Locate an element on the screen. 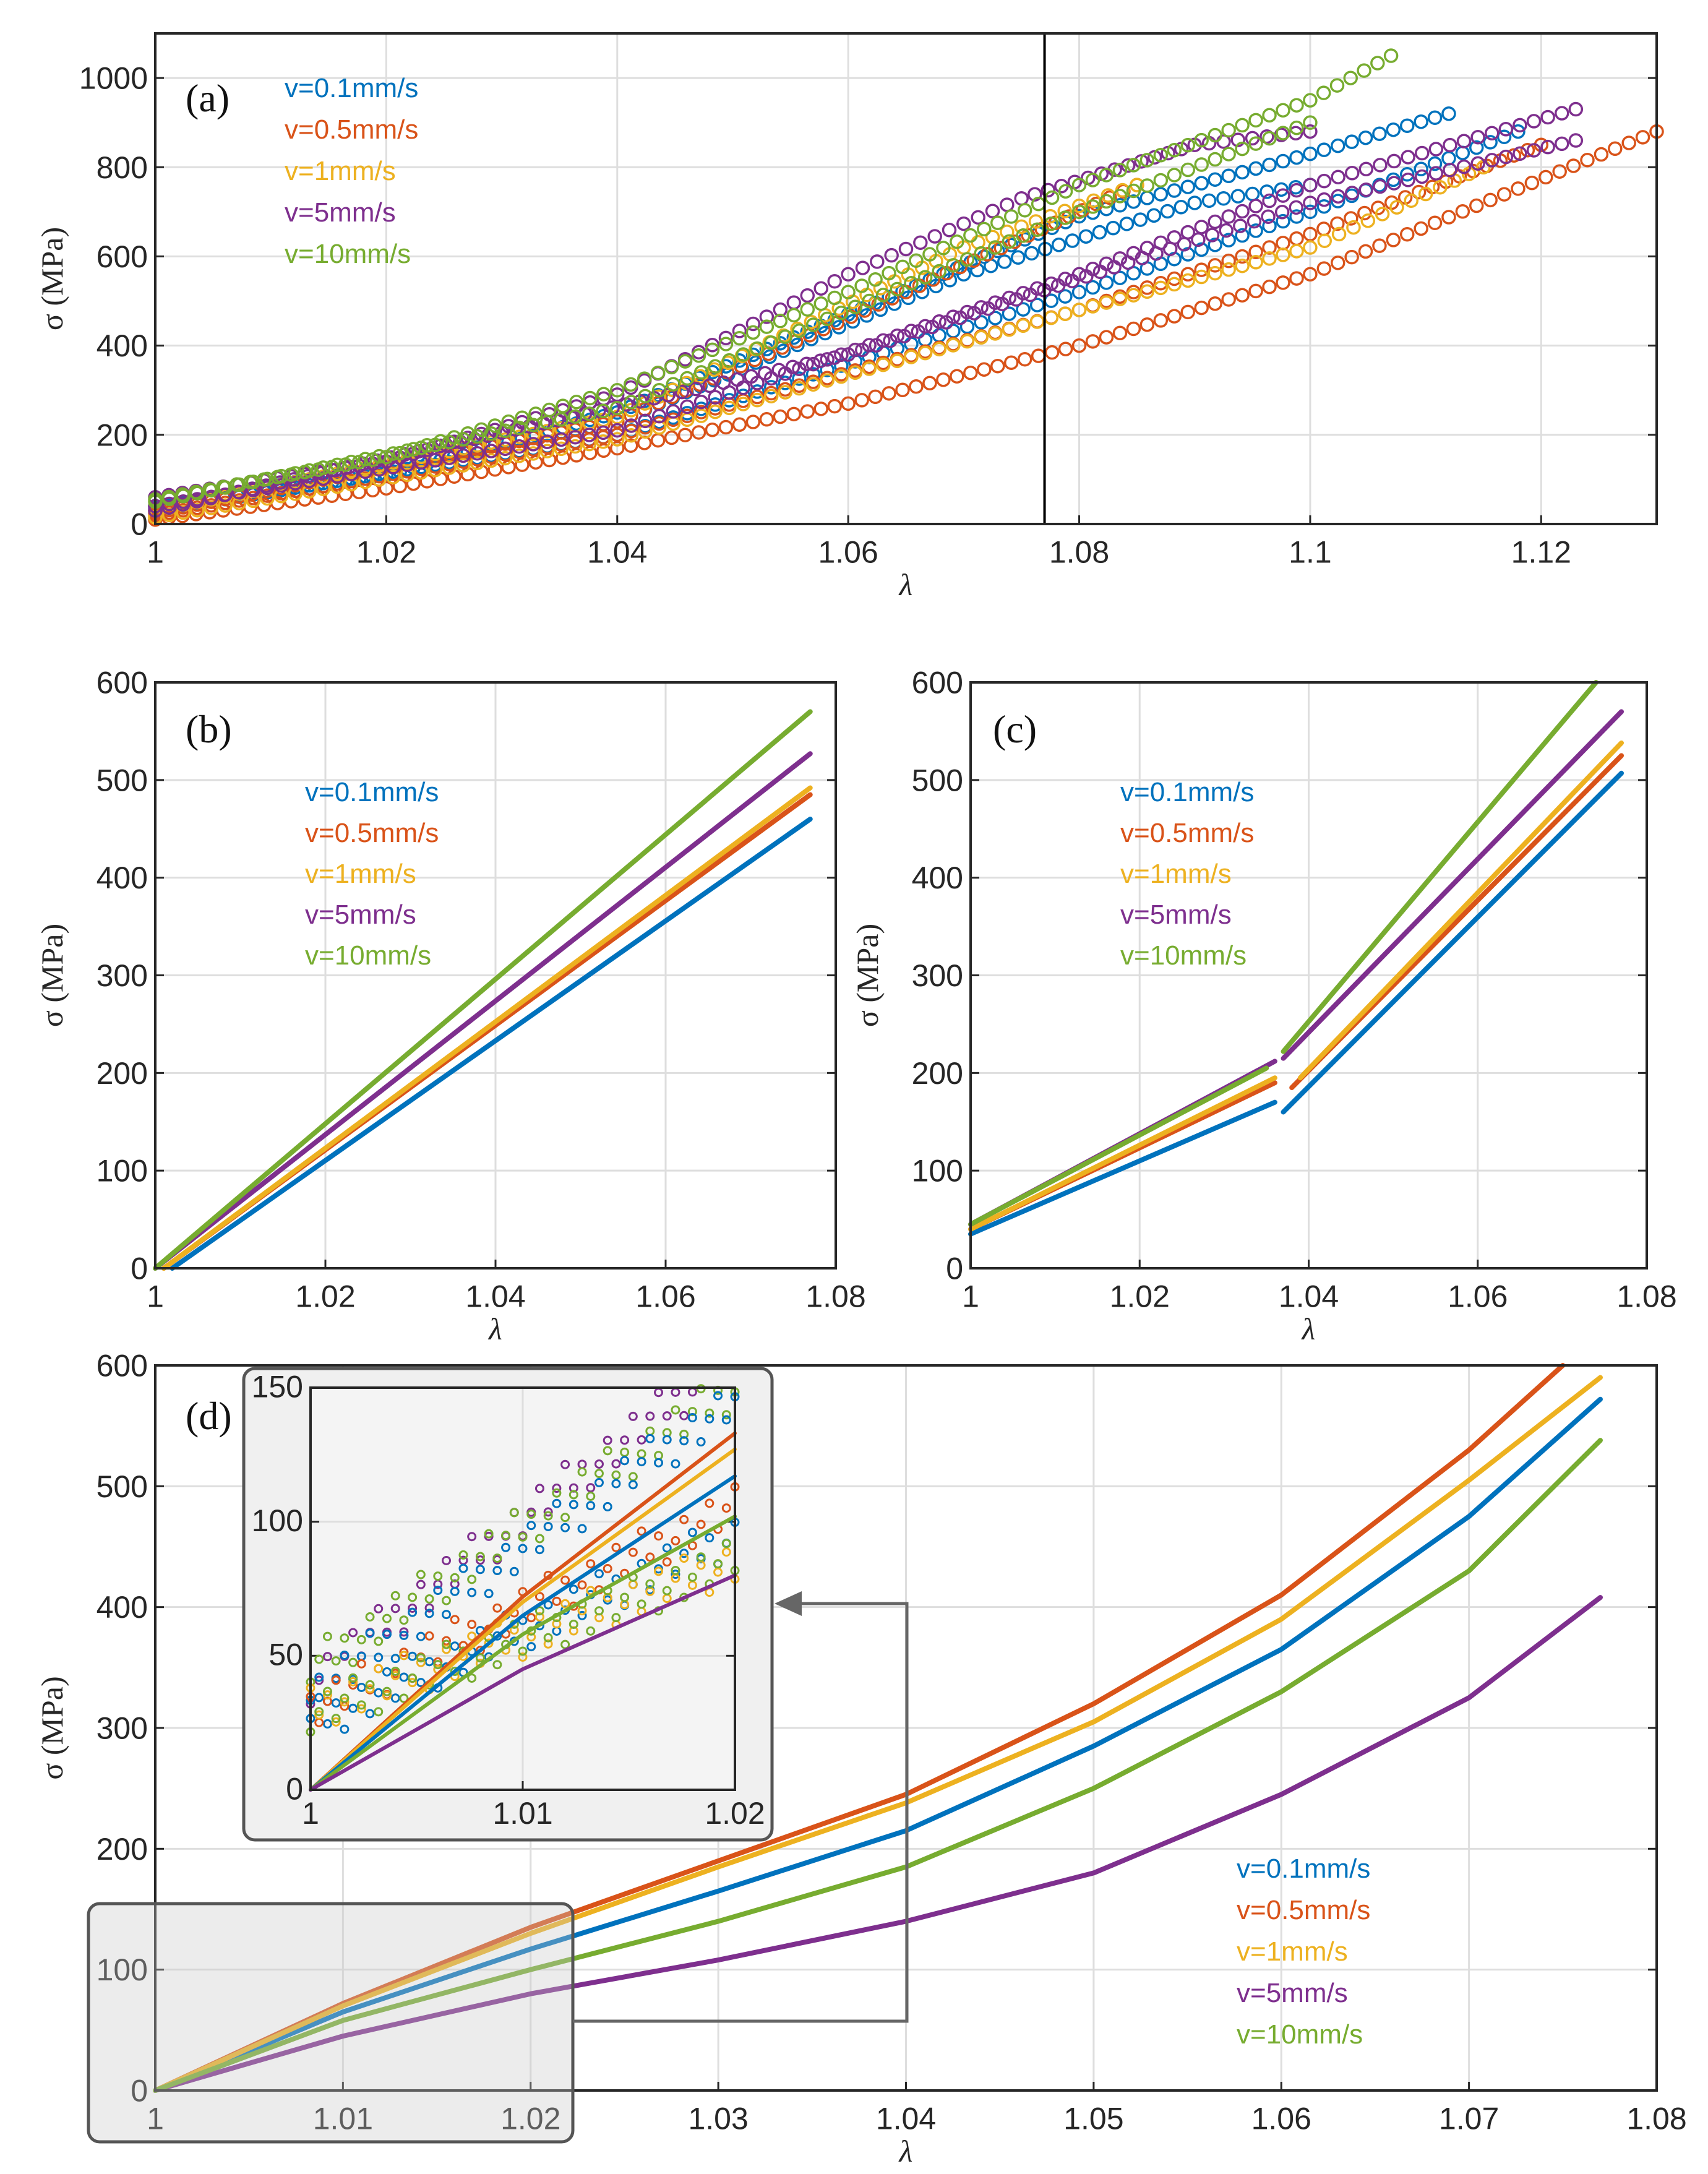 This screenshot has height=2174, width=1708. legend-entry: v=1mm/s is located at coordinates (1176, 874).